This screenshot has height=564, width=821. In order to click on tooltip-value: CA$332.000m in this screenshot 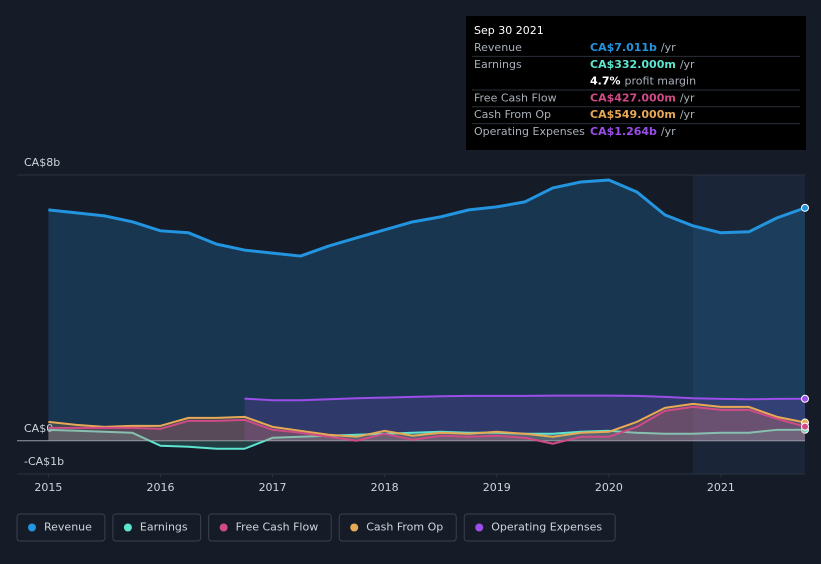, I will do `click(633, 64)`.